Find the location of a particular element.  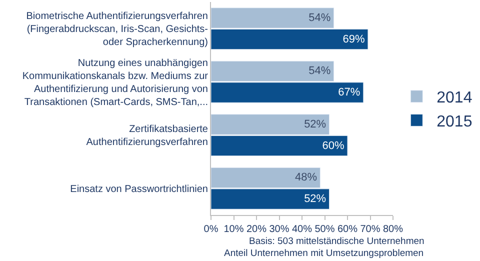

x-tick-label: 0% is located at coordinates (211, 229).